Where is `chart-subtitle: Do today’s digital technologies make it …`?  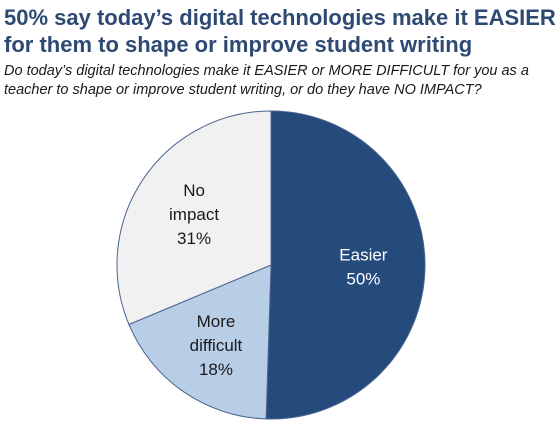
chart-subtitle: Do today’s digital technologies make it … is located at coordinates (280, 81).